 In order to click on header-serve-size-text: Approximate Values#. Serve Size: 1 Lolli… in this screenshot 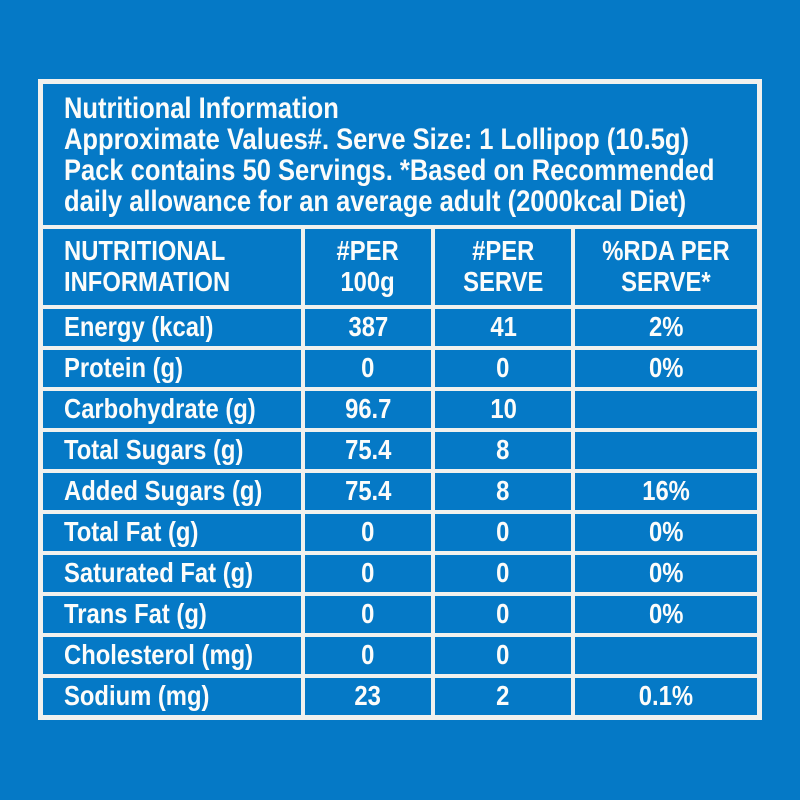, I will do `click(376, 139)`.